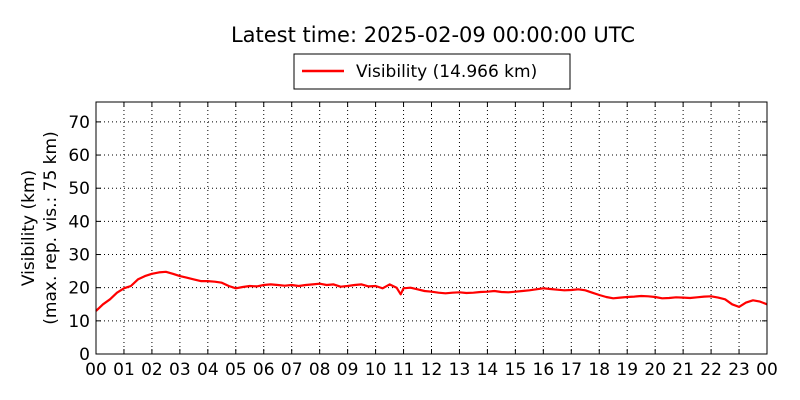 This screenshot has height=400, width=800. I want to click on x-tick-label: 08, so click(320, 370).